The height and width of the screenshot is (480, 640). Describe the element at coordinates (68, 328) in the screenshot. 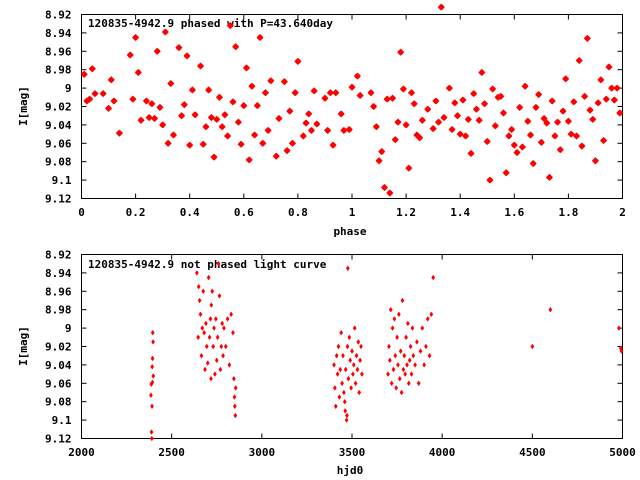

I see `unphased-y-tick-label: 9` at that location.